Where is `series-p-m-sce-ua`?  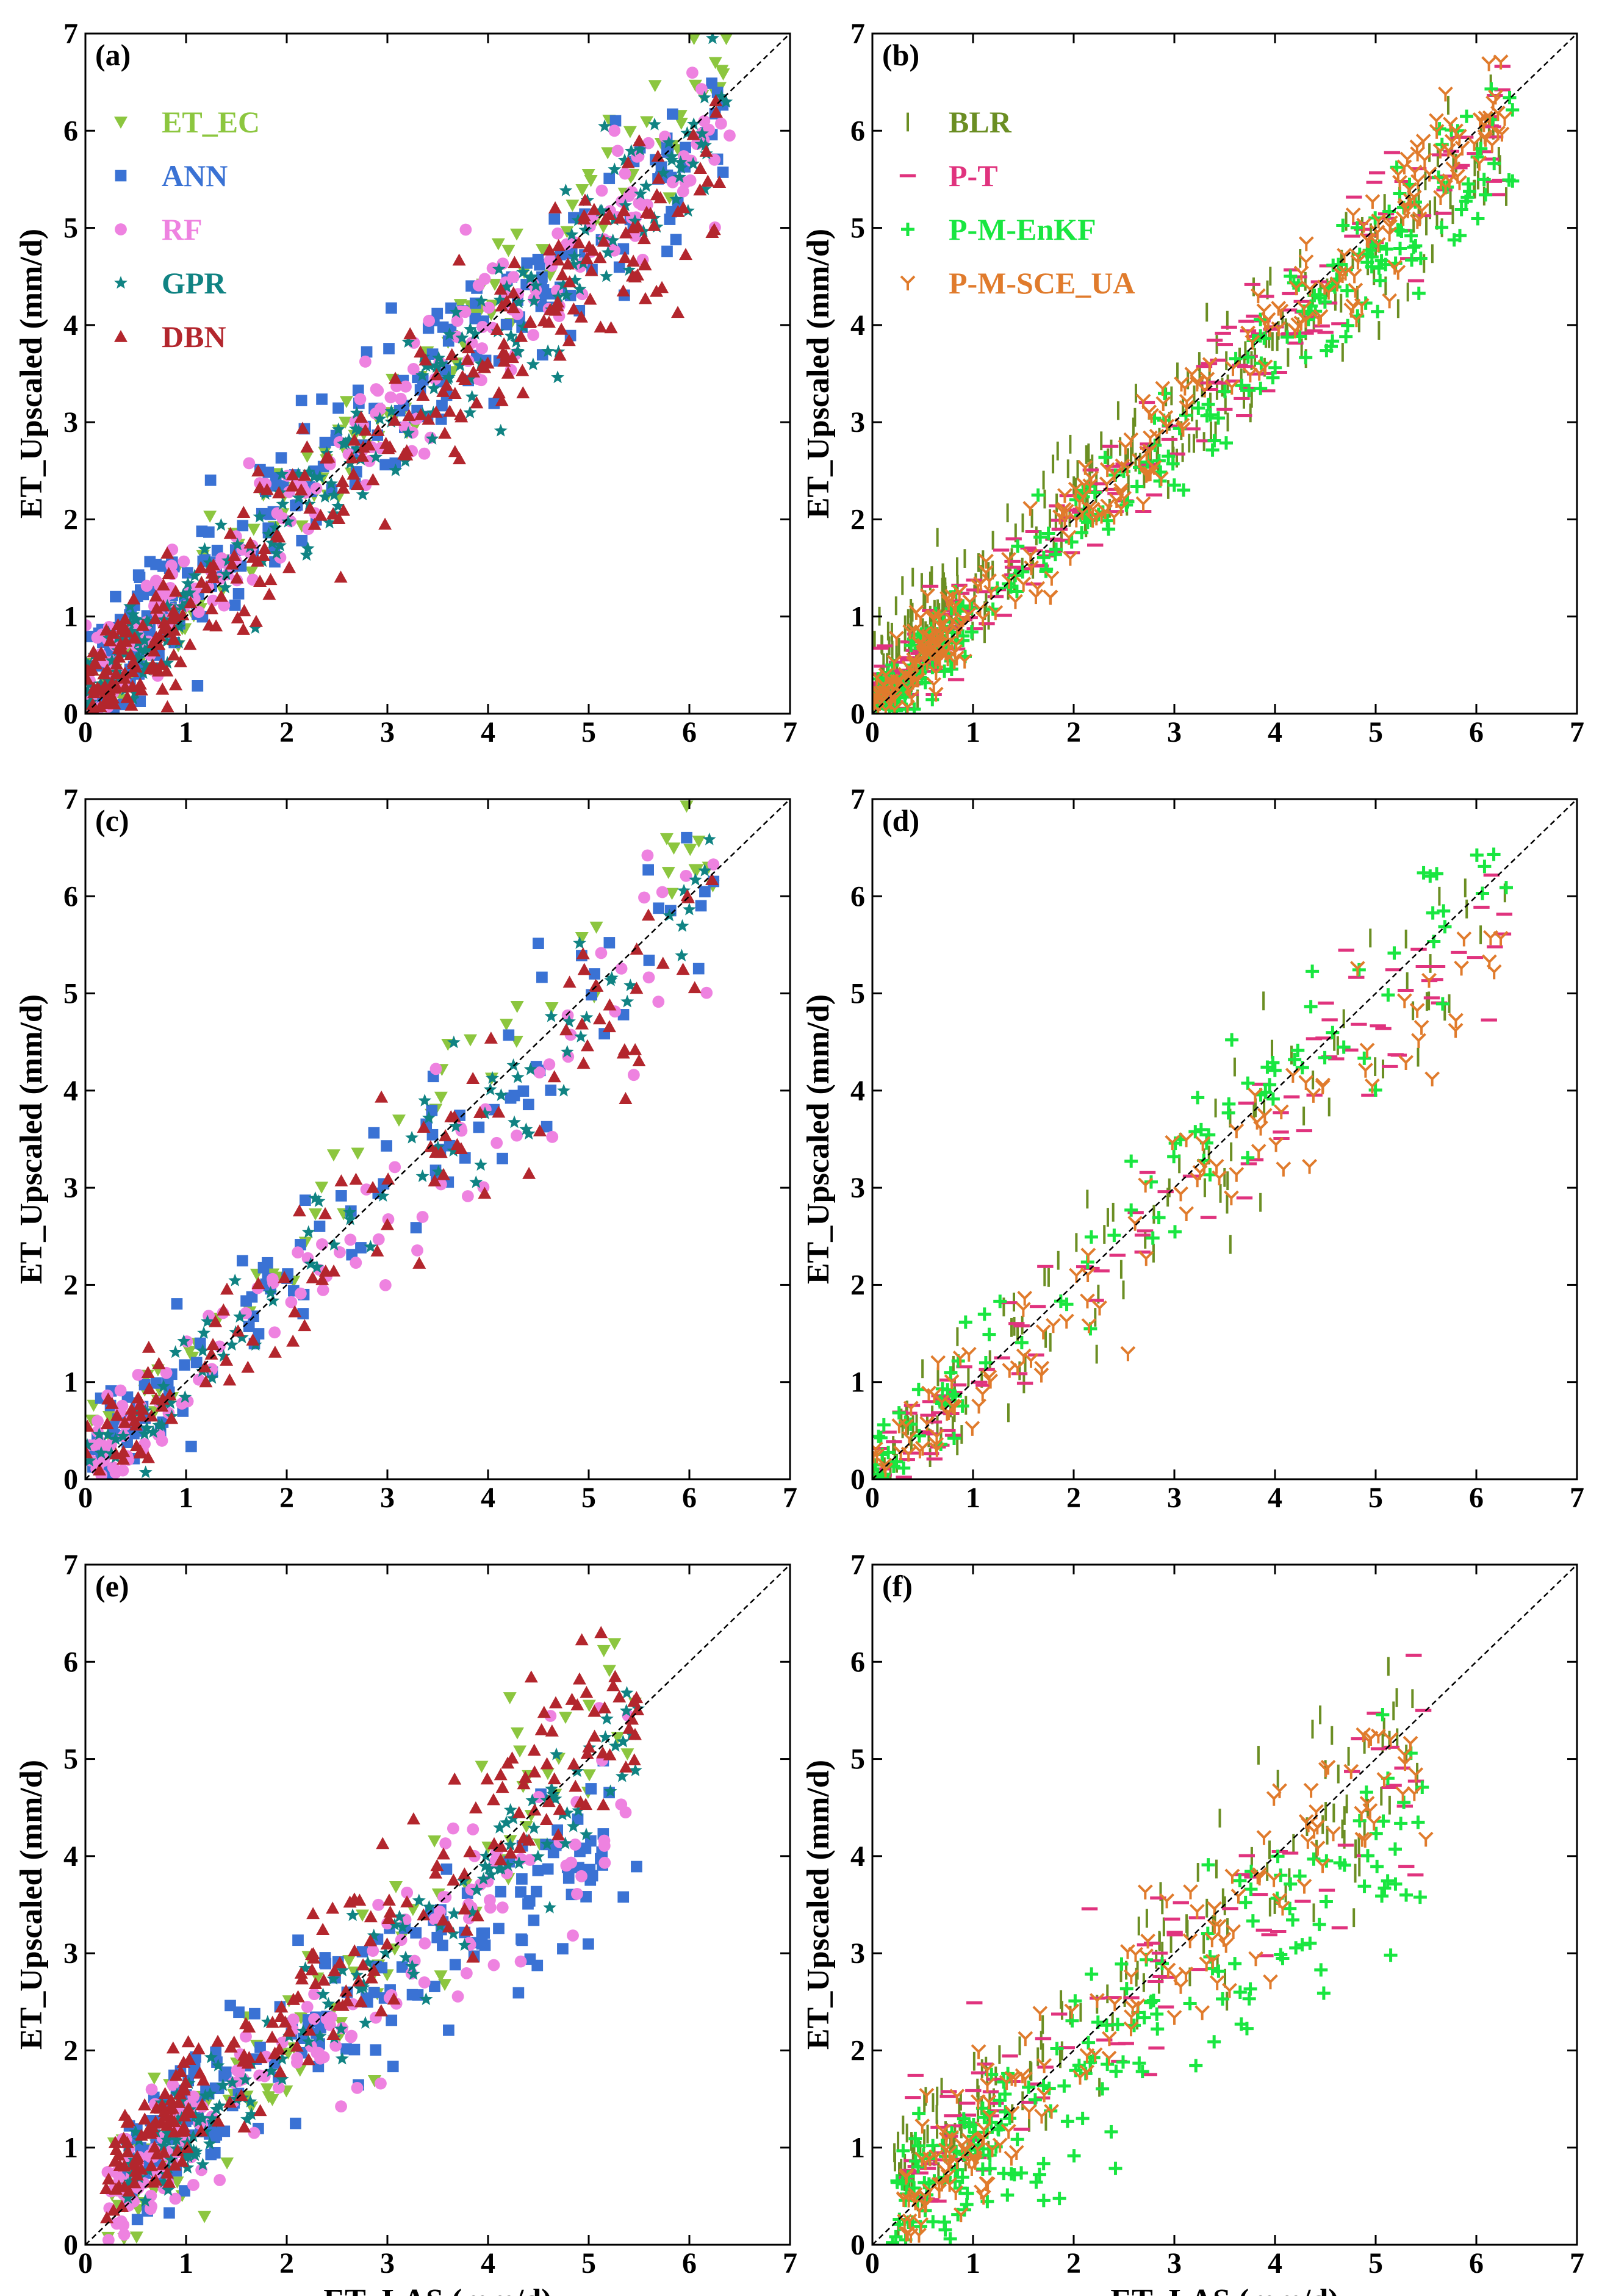 series-p-m-sce-ua is located at coordinates (1165, 1985).